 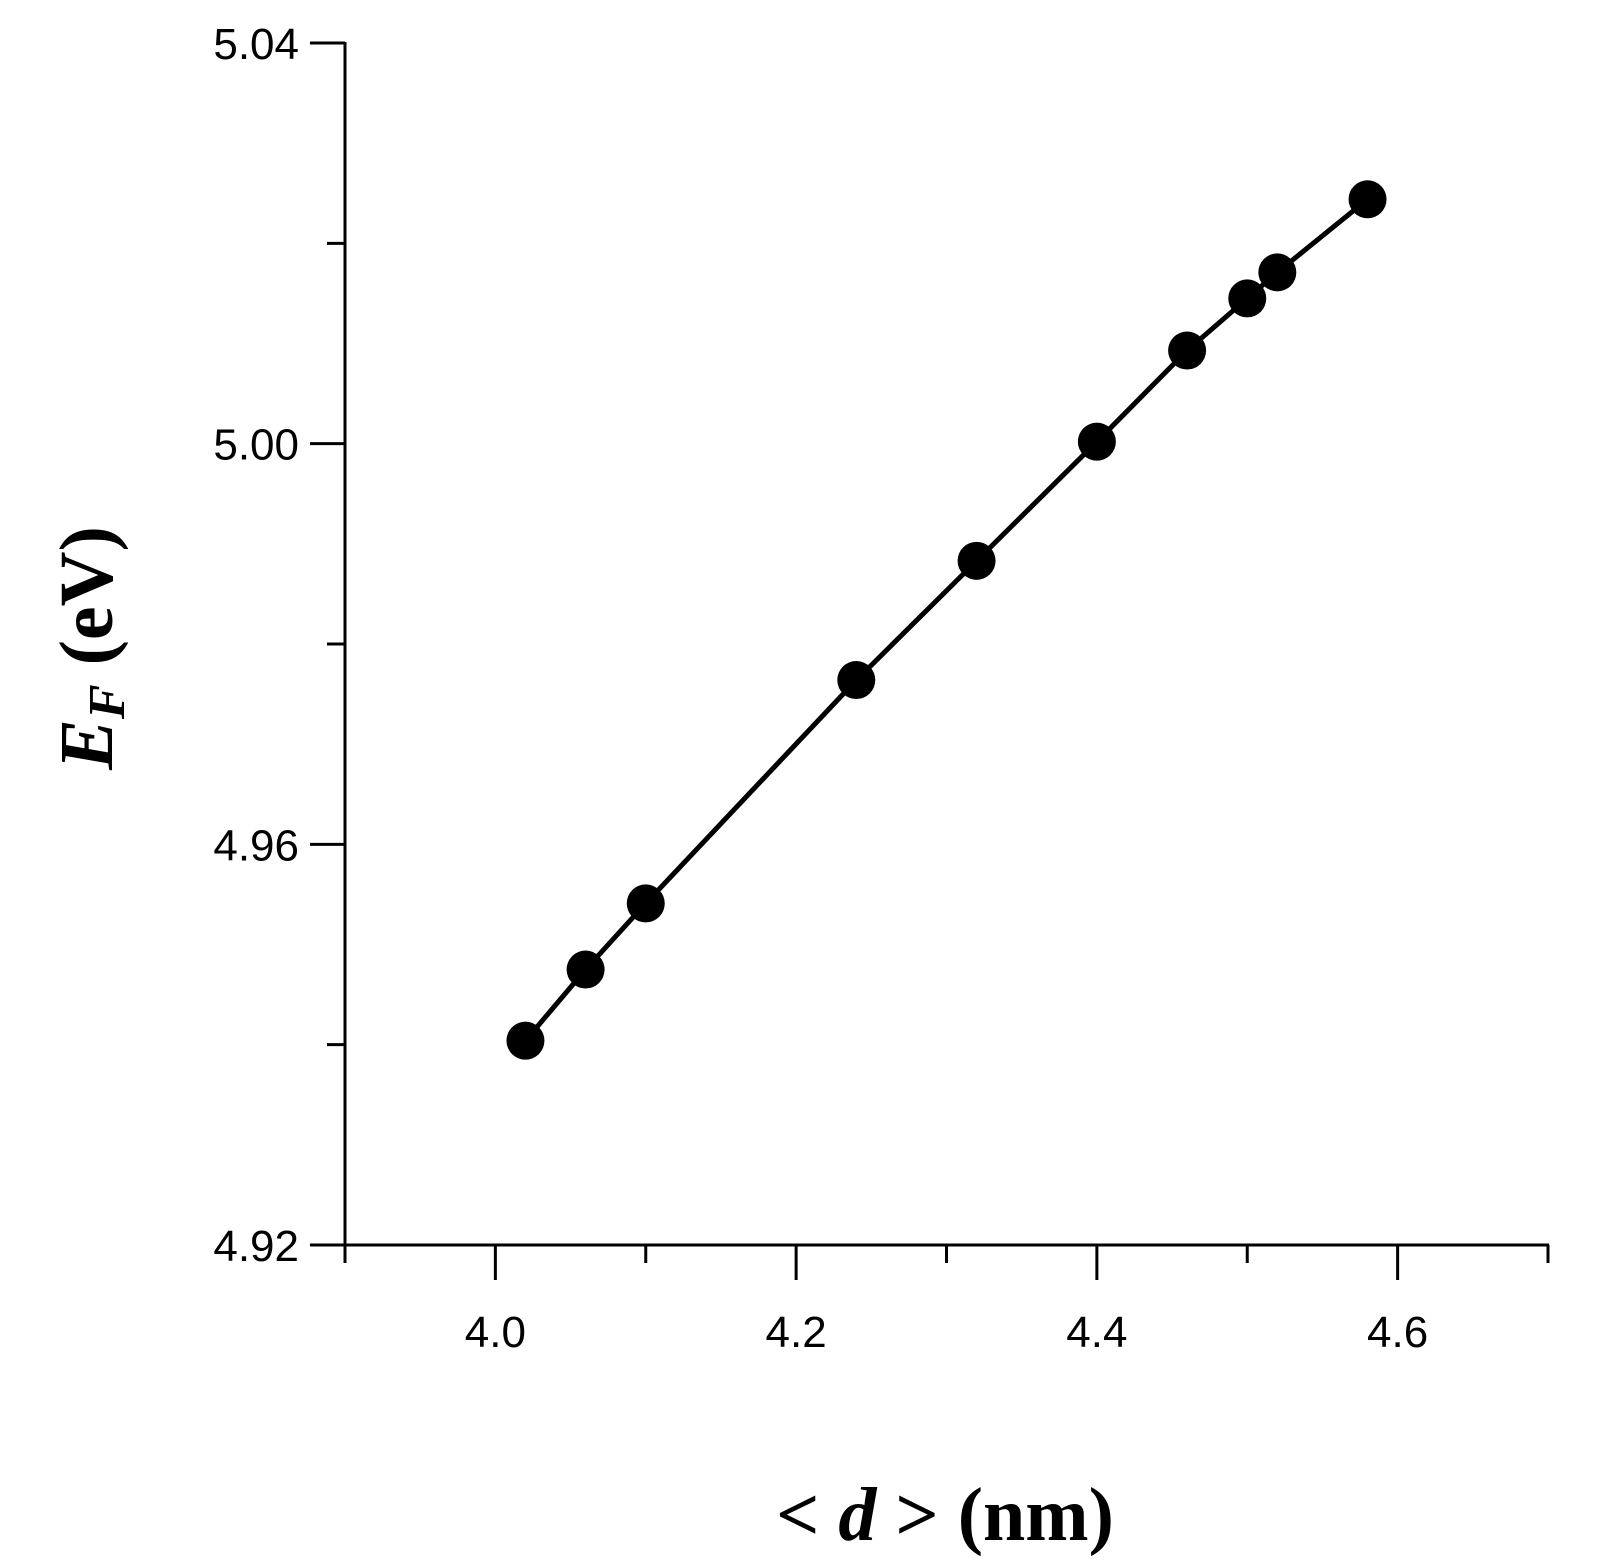 I want to click on x-tick-label: 4.2, so click(x=796, y=1332).